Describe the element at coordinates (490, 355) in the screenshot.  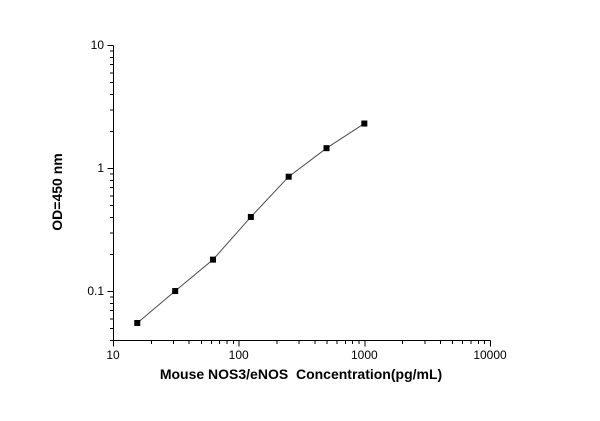
I see `x-tick-label: 10000` at that location.